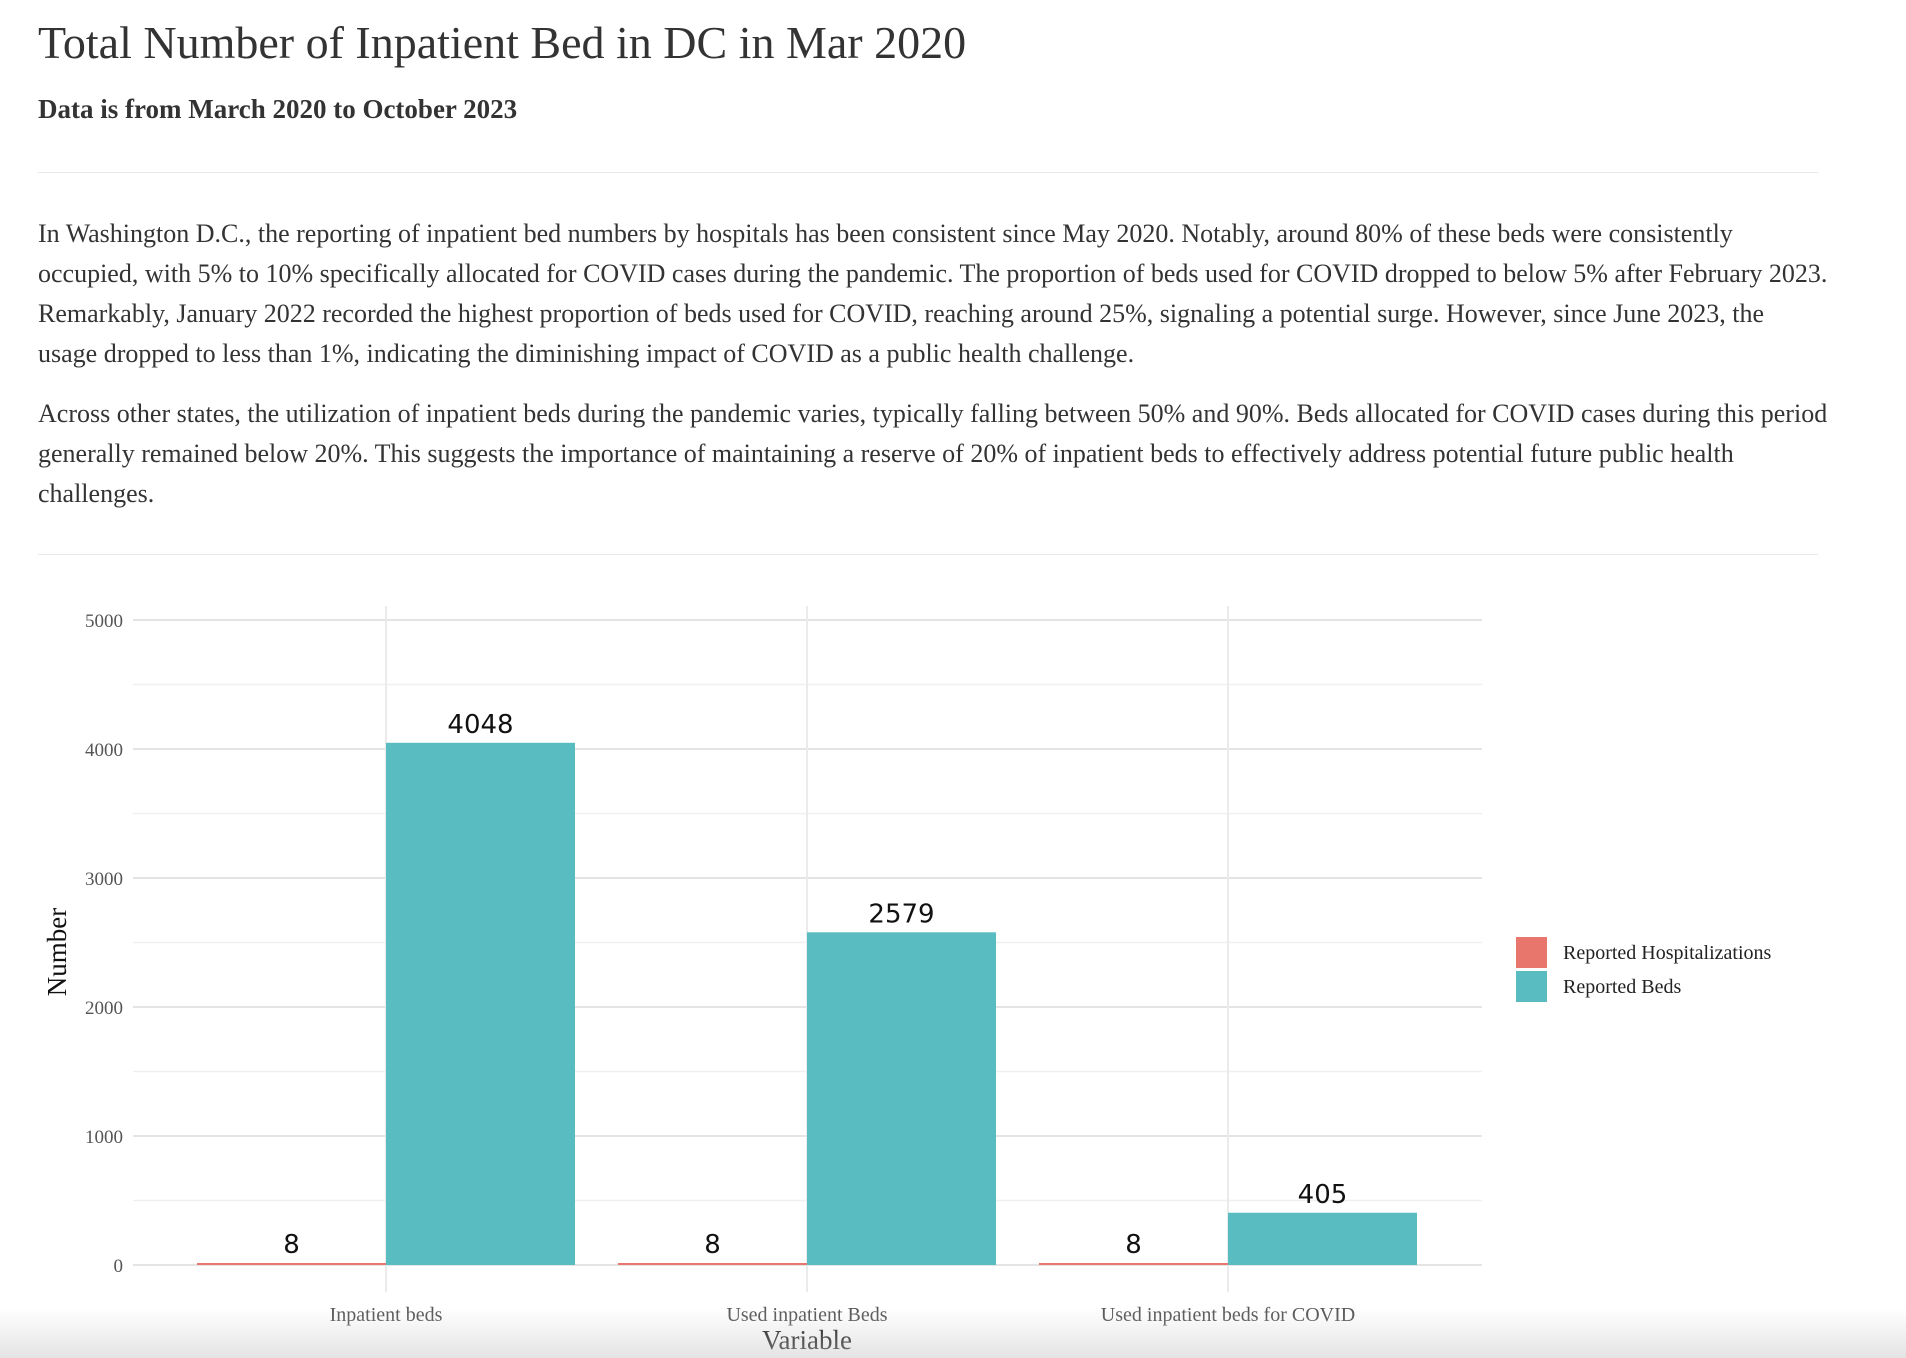 This screenshot has height=1358, width=1906. What do you see at coordinates (104, 1008) in the screenshot?
I see `y-tick-label: 2000` at bounding box center [104, 1008].